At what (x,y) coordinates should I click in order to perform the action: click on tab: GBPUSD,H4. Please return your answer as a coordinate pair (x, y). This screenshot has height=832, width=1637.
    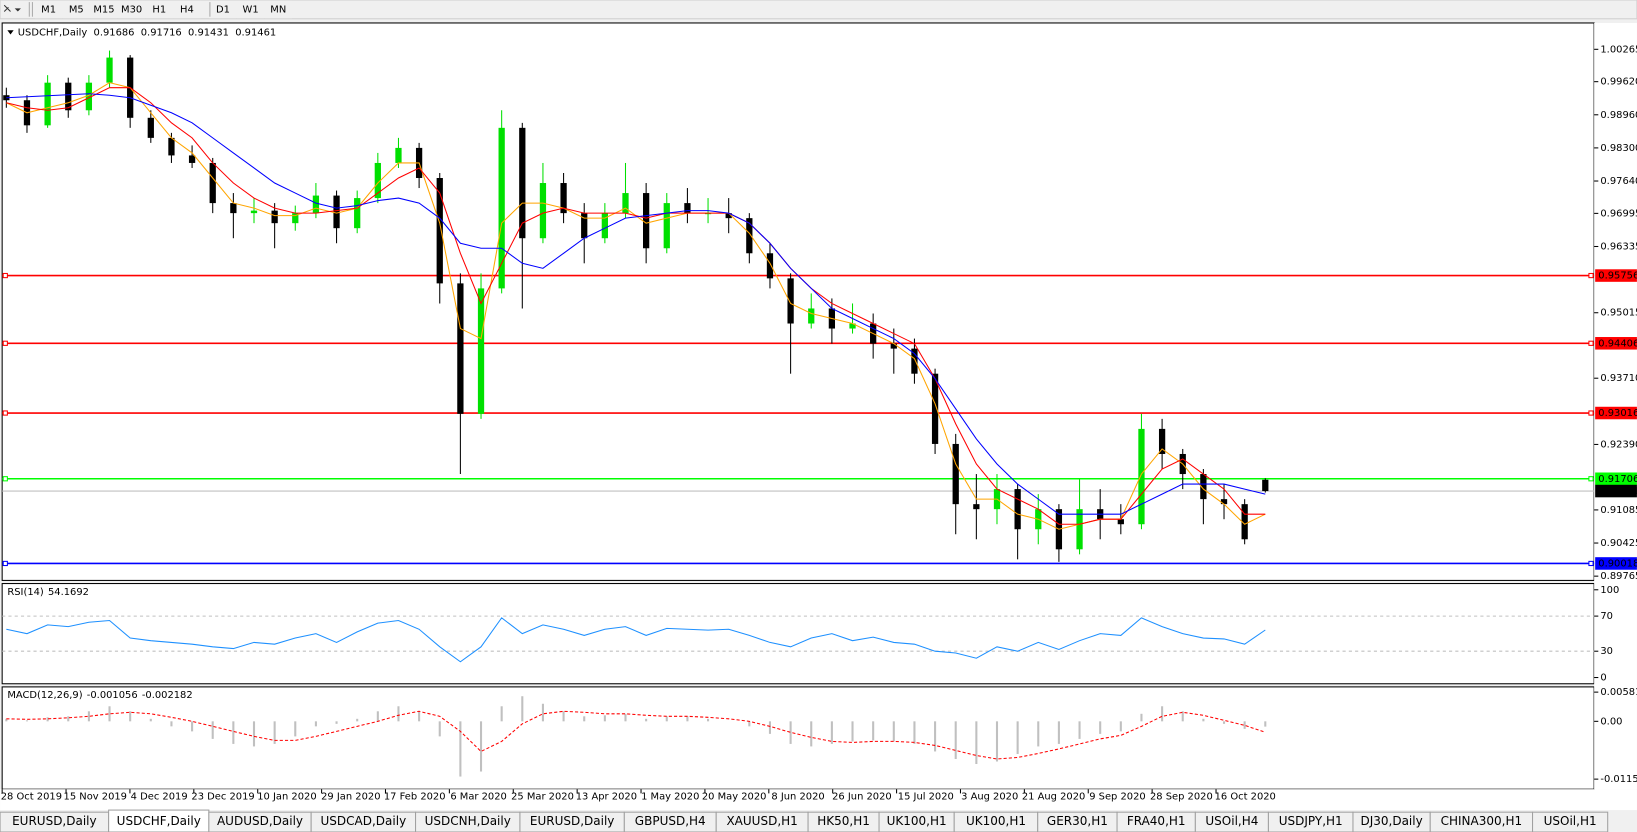
    Looking at the image, I should click on (670, 821).